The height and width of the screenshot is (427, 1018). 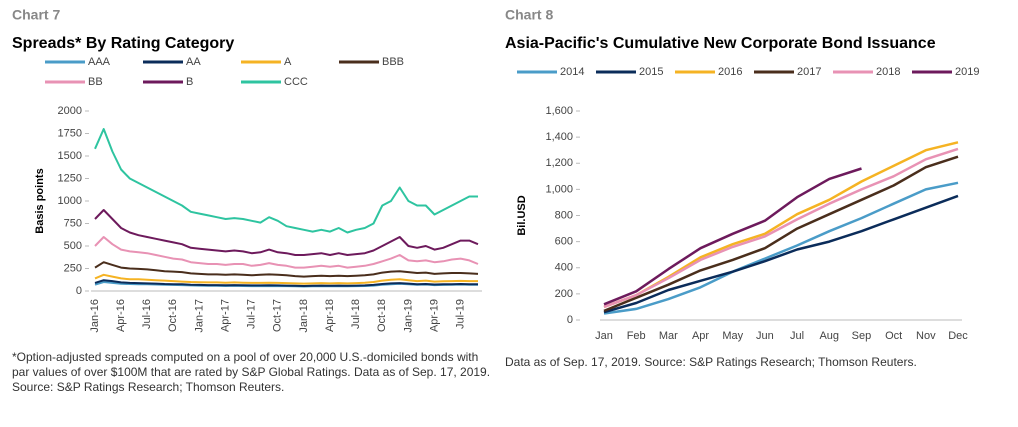 What do you see at coordinates (559, 189) in the screenshot?
I see `y-tick-label: 1,000` at bounding box center [559, 189].